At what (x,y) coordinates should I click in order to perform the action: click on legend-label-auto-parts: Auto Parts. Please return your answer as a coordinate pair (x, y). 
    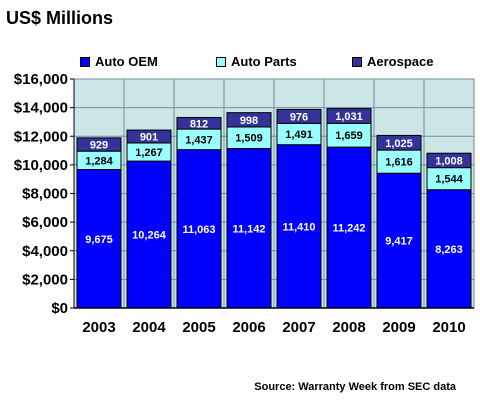
    Looking at the image, I should click on (264, 61).